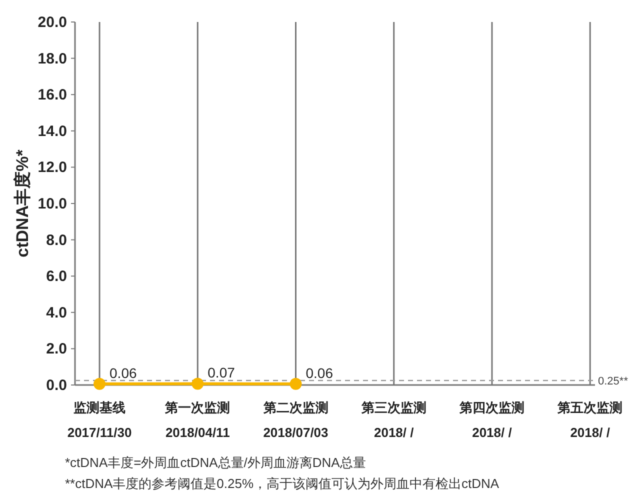  What do you see at coordinates (589, 420) in the screenshot?
I see `x-tick-label: 第五次监测 2018/ /` at bounding box center [589, 420].